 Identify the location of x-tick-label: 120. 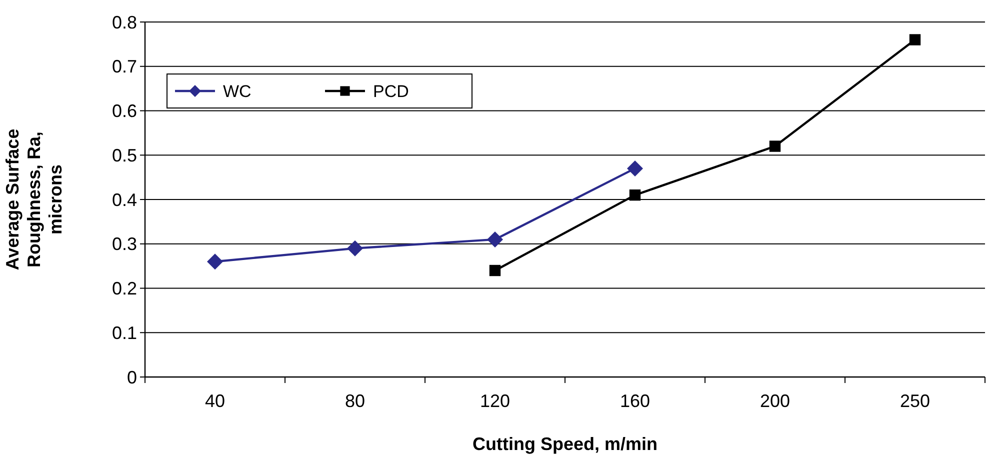
(495, 401).